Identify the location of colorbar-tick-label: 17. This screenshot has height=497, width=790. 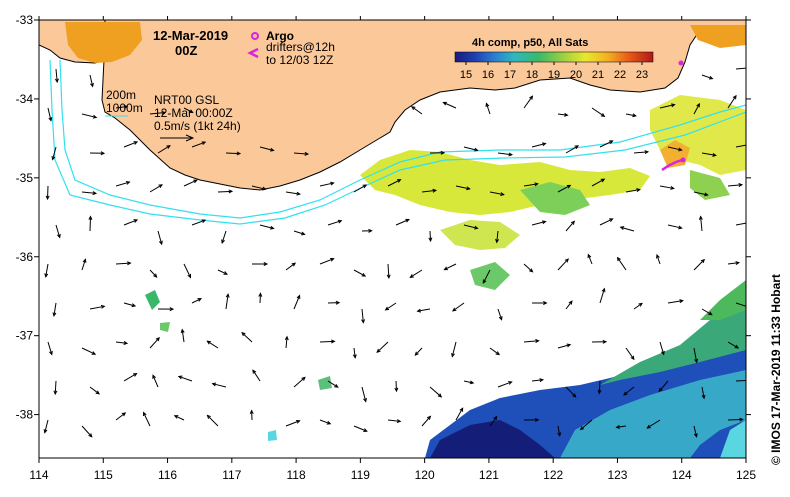
(510, 75).